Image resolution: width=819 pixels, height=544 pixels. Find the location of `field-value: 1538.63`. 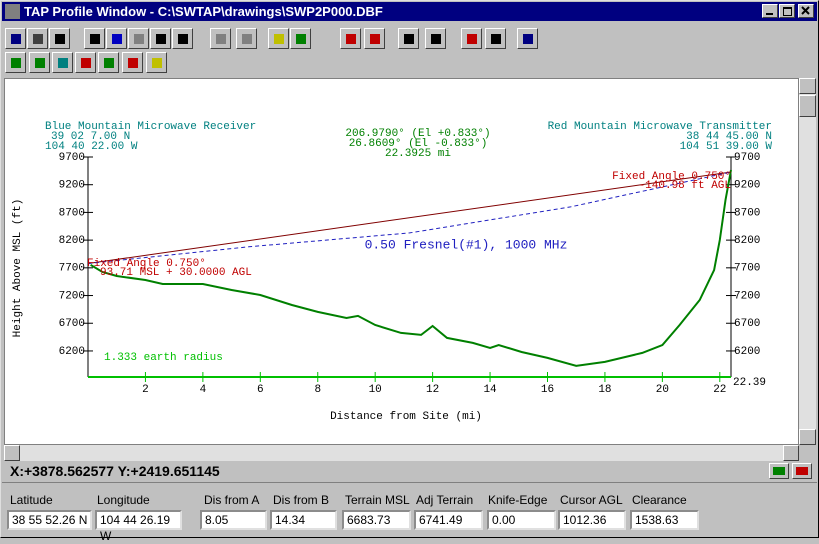

field-value: 1538.63 is located at coordinates (664, 520).